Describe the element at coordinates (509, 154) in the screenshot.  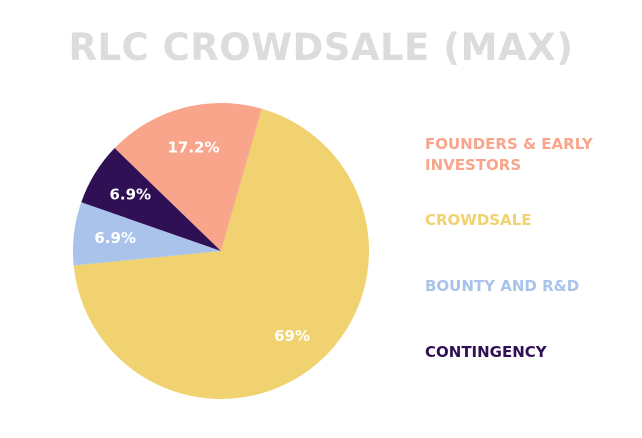
I see `legend-entry-founders: FOUNDERS & EARLY INVESTORS` at that location.